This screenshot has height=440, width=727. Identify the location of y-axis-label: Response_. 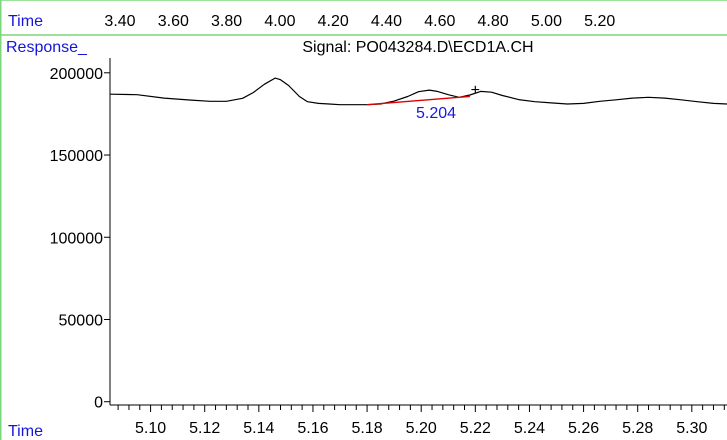
(47, 47).